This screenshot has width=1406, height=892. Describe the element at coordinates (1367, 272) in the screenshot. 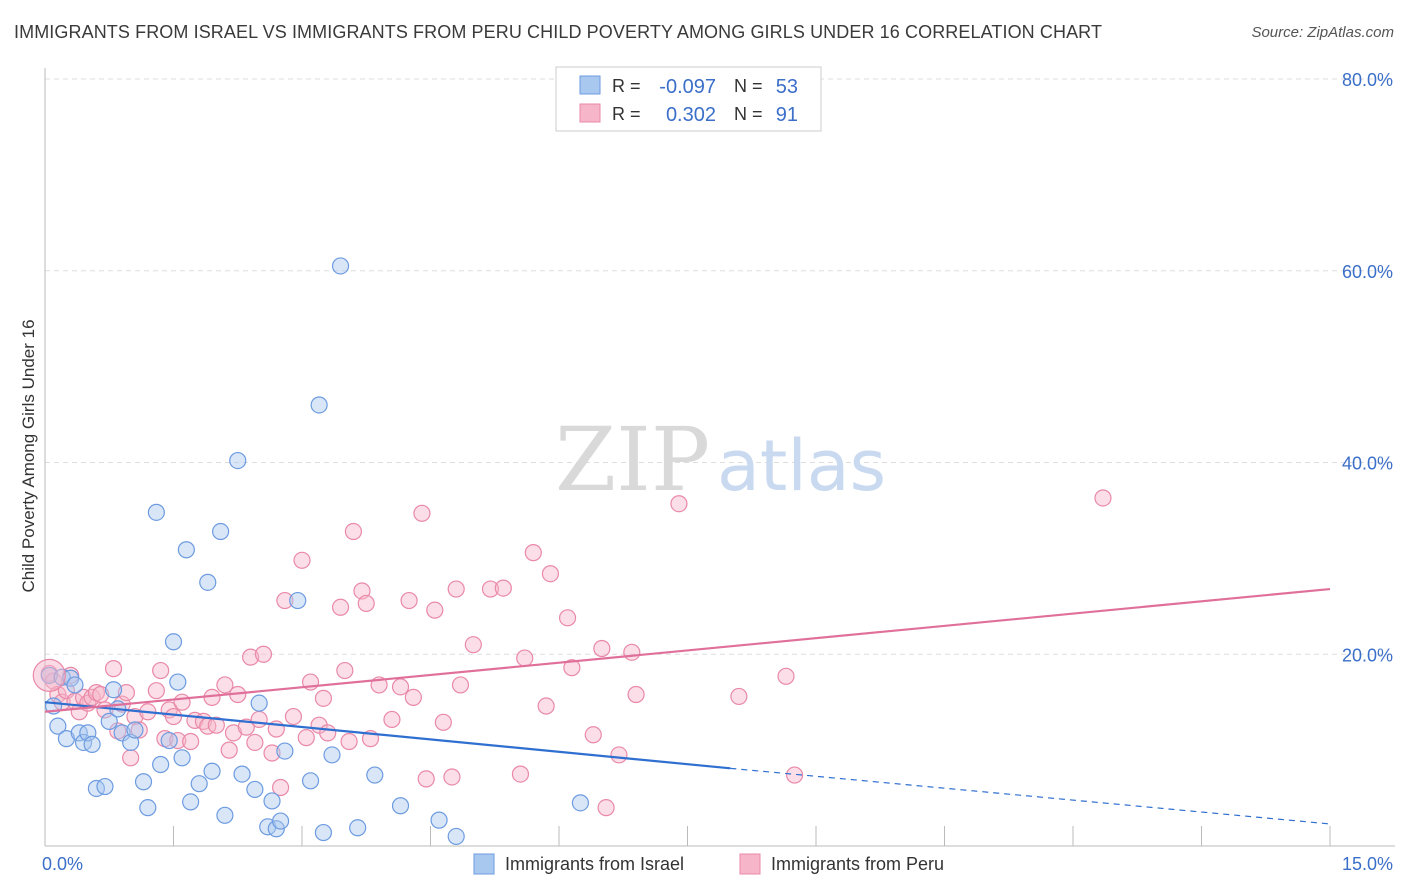

I see `y-tick-label: 60.0%` at that location.